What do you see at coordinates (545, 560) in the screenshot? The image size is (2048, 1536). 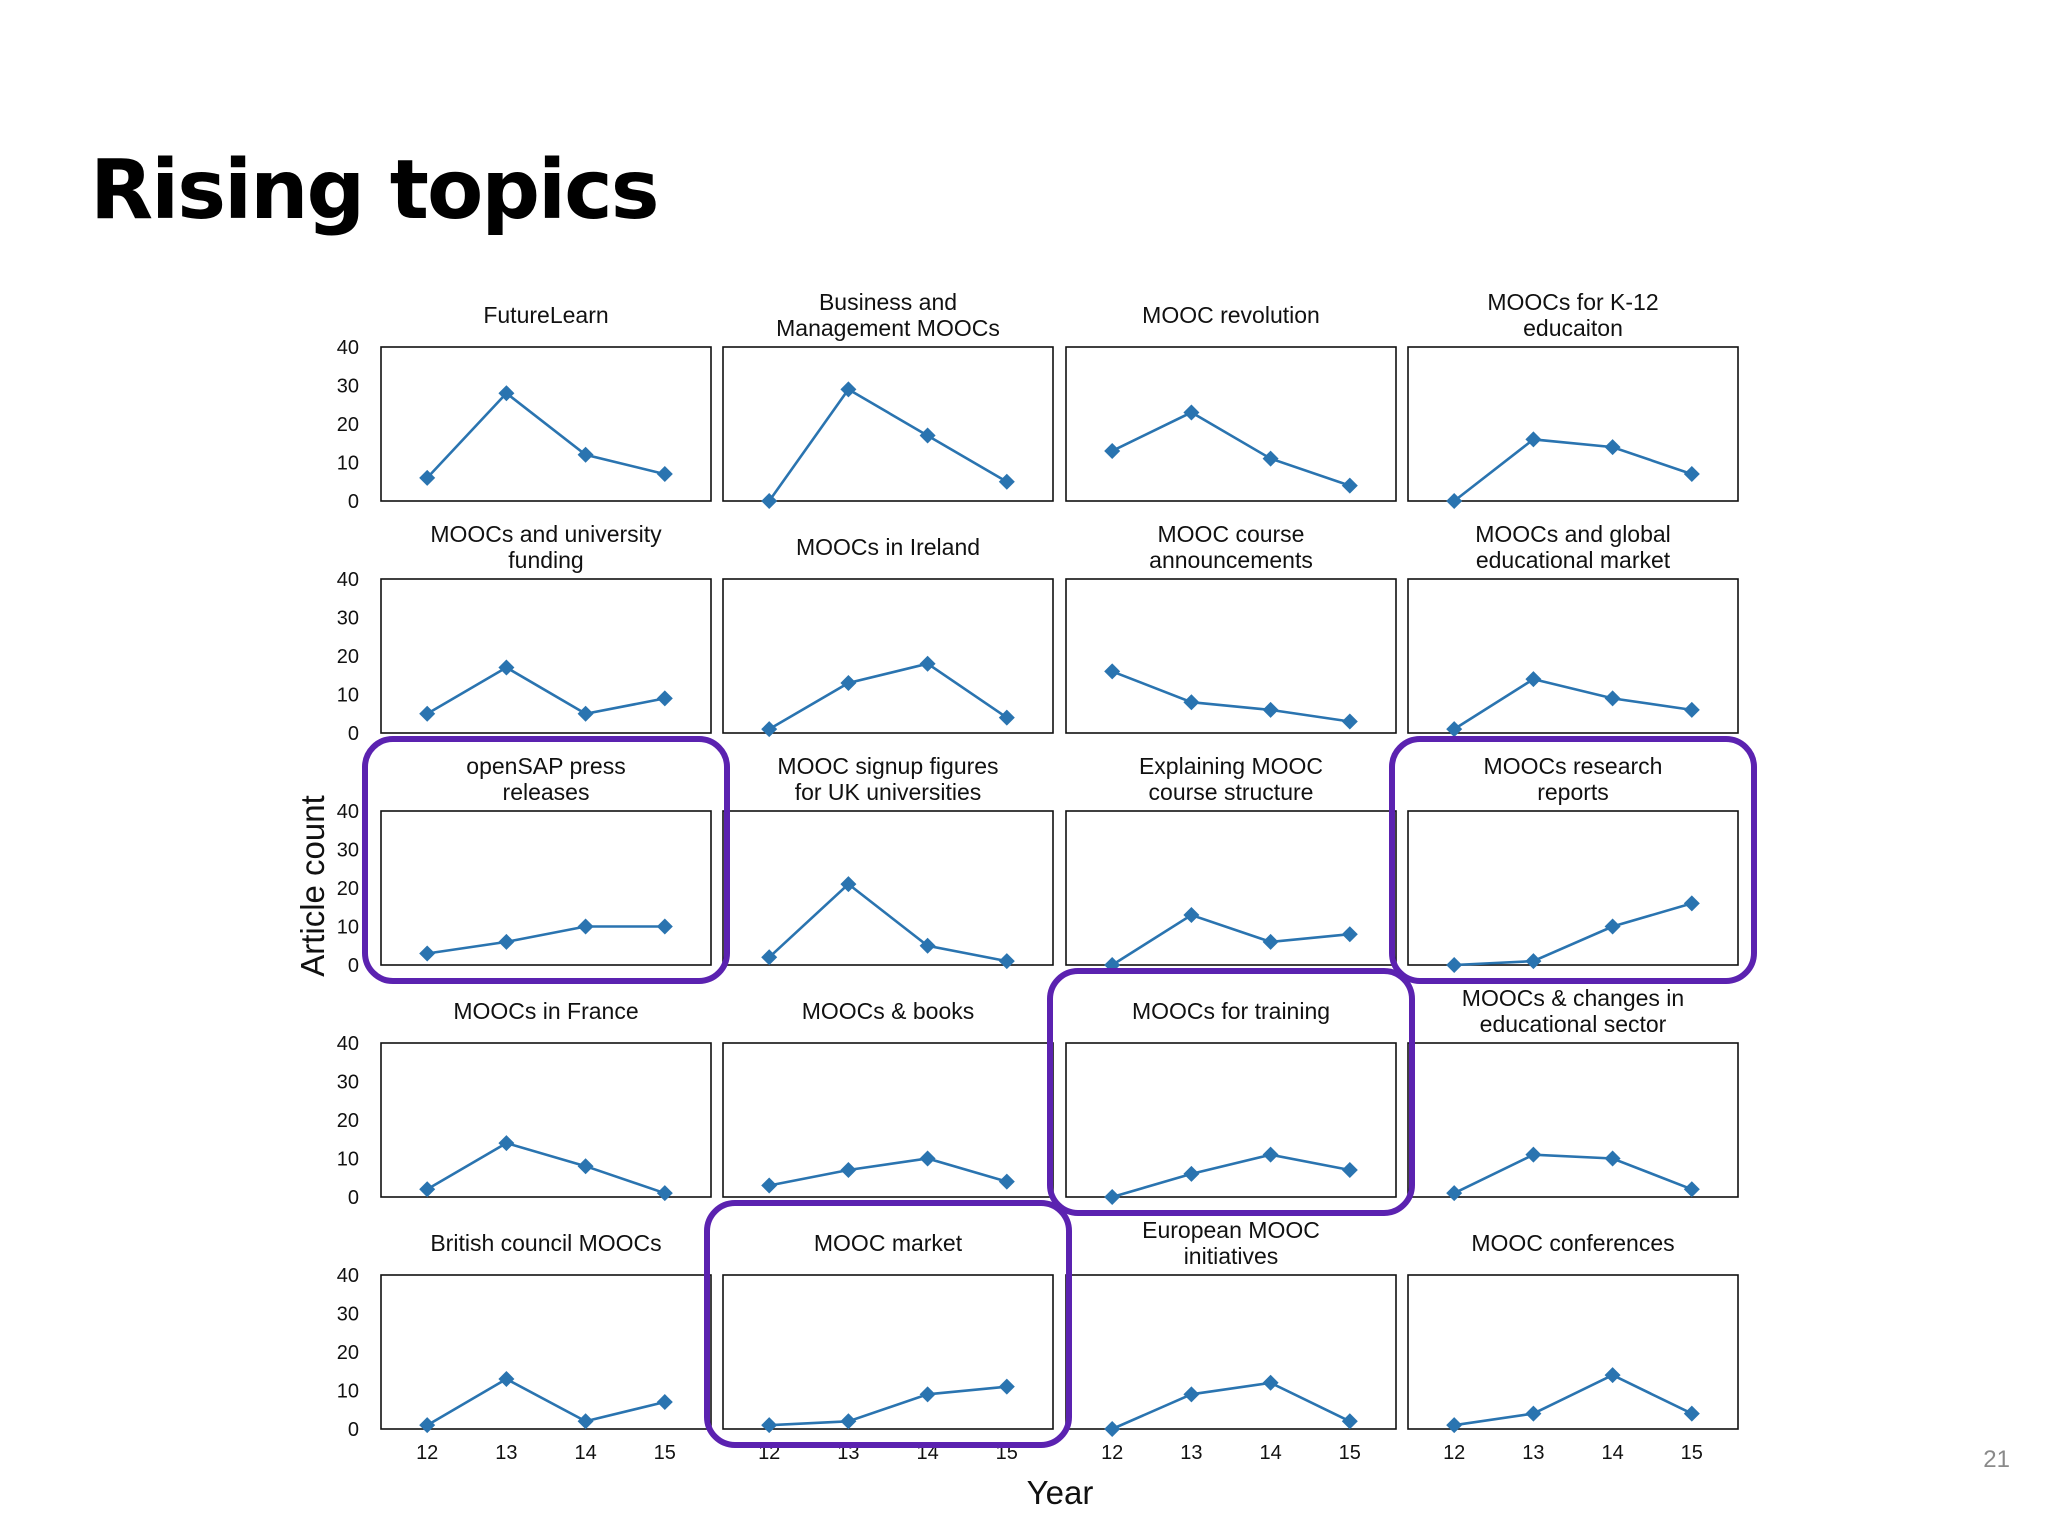 I see `panel-title-line-2: funding` at bounding box center [545, 560].